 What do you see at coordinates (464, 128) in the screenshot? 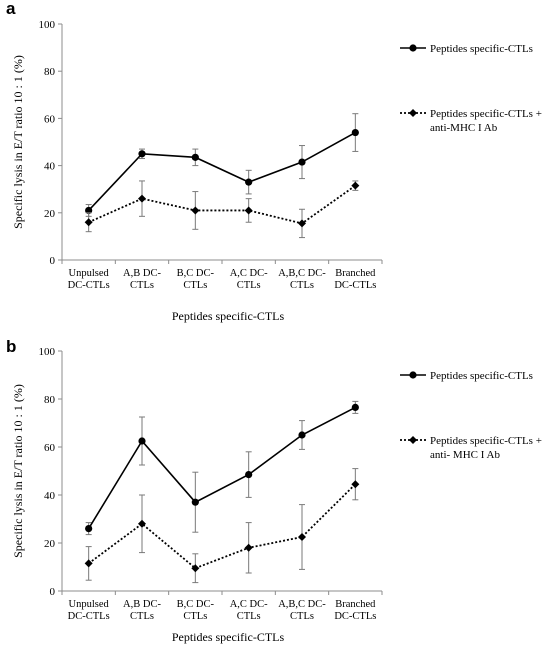
I see `legend-label: anti-MHC I Ab` at bounding box center [464, 128].